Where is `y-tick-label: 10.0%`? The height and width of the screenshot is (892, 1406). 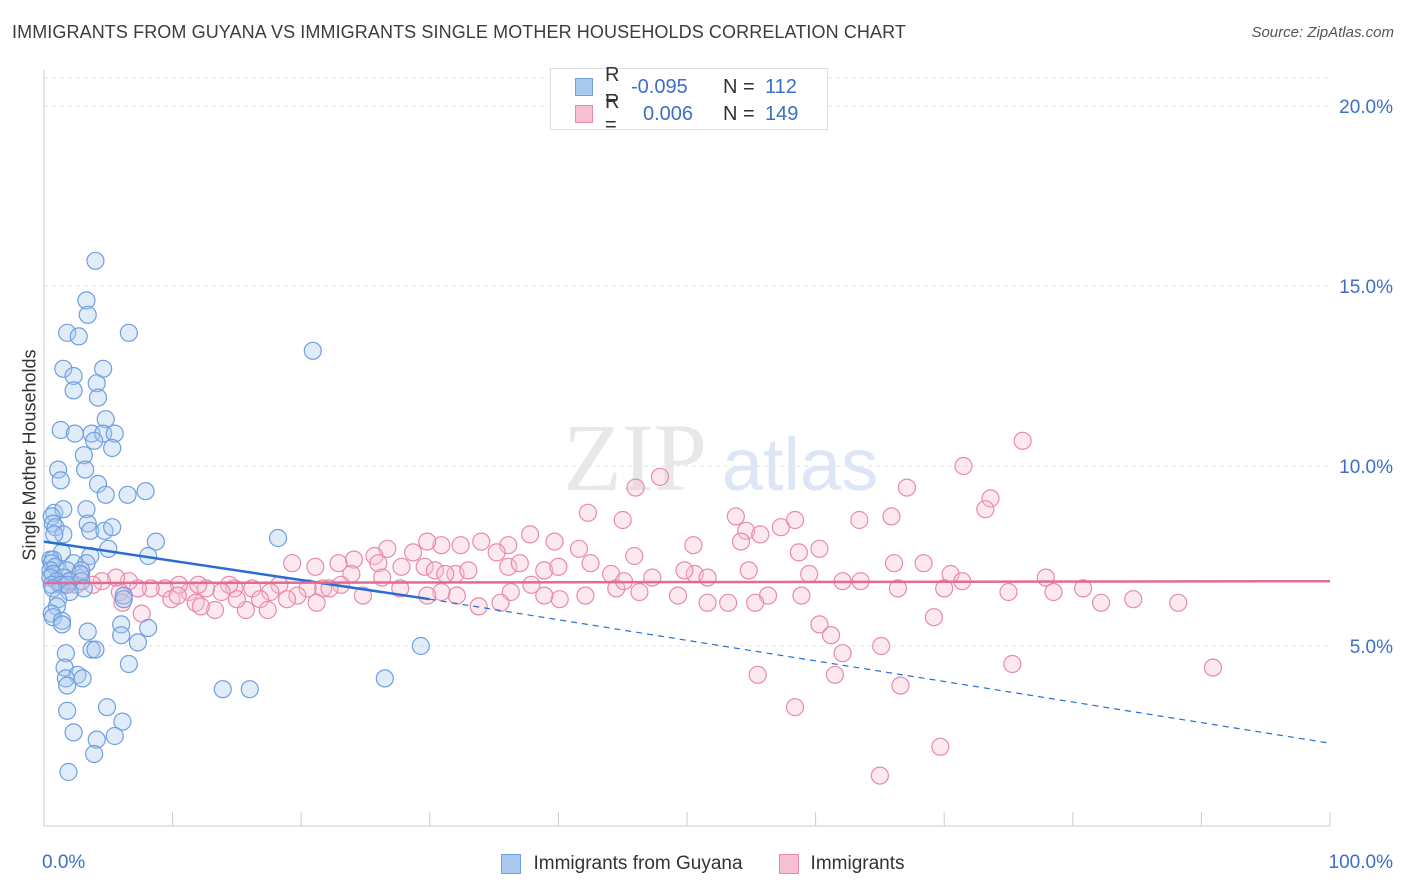 y-tick-label: 10.0% is located at coordinates (1366, 467).